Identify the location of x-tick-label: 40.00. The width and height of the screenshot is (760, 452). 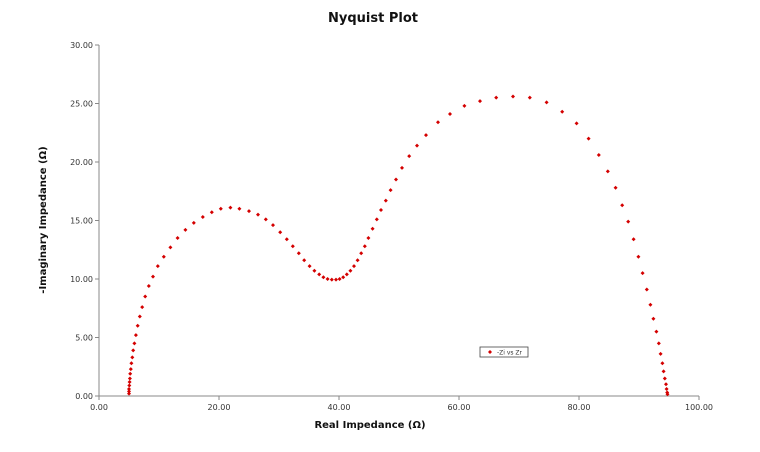
(339, 407).